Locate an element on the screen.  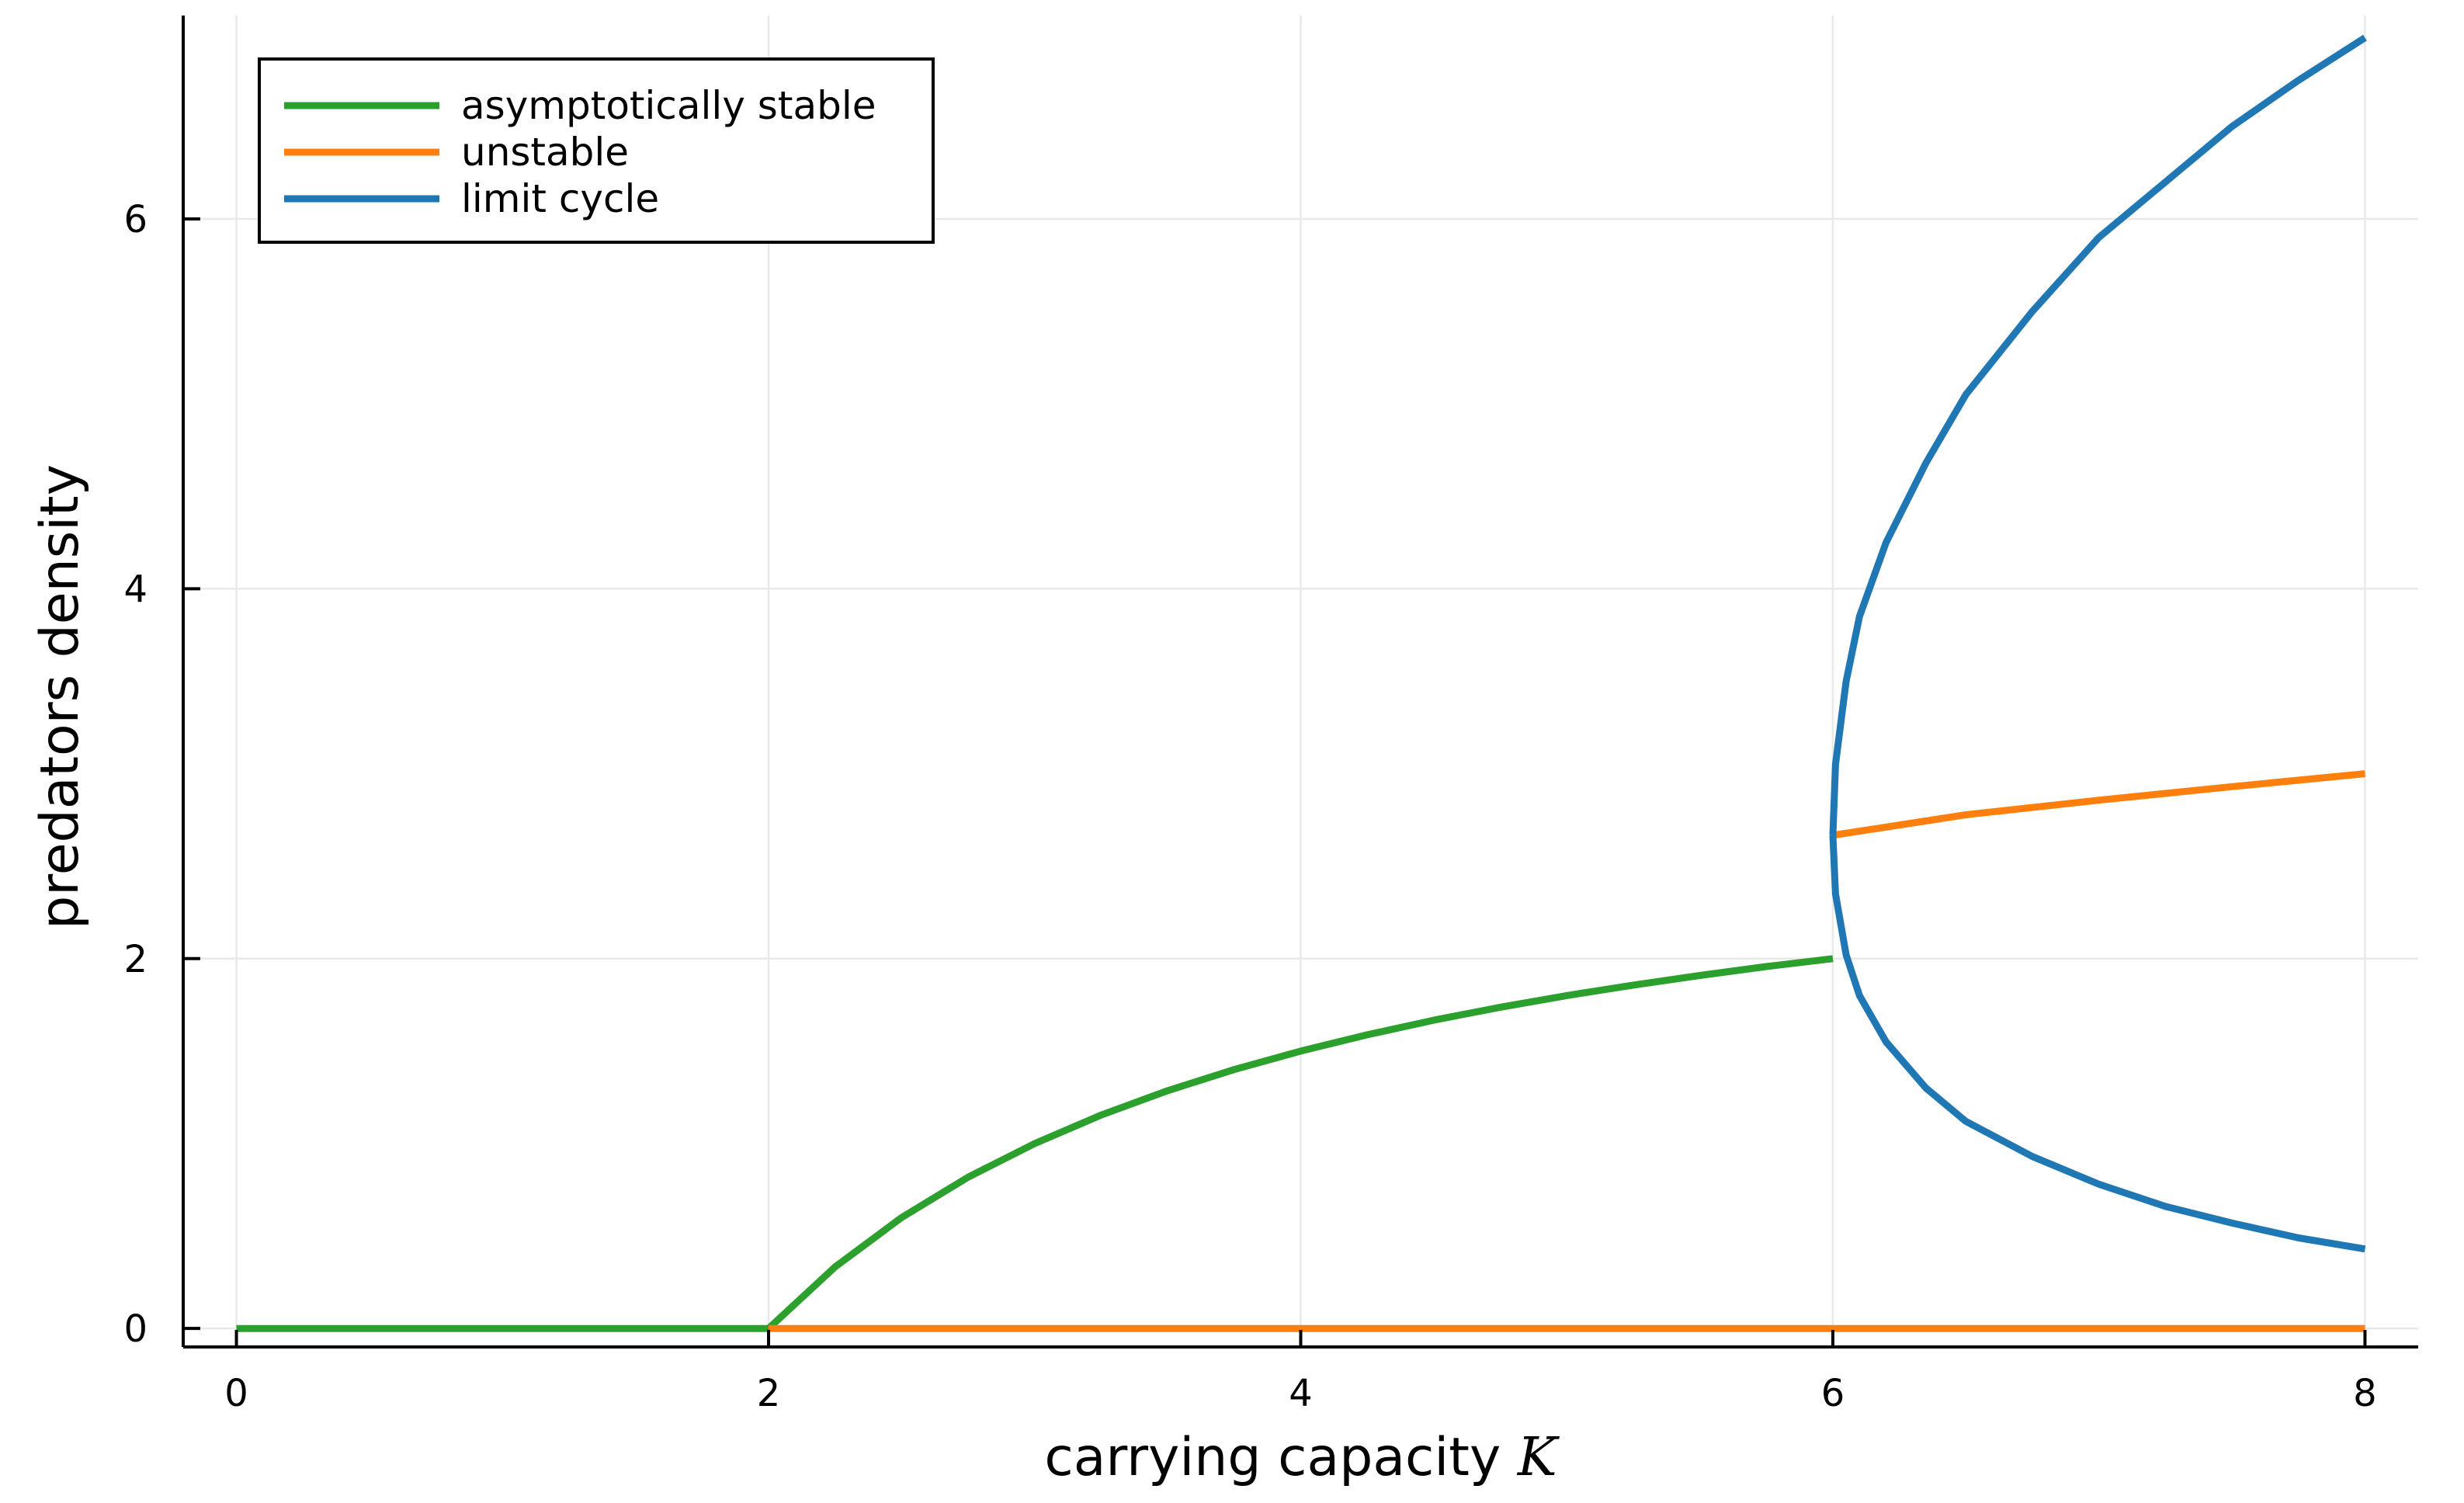
legend-label-0: asymptotically stable is located at coordinates (668, 105).